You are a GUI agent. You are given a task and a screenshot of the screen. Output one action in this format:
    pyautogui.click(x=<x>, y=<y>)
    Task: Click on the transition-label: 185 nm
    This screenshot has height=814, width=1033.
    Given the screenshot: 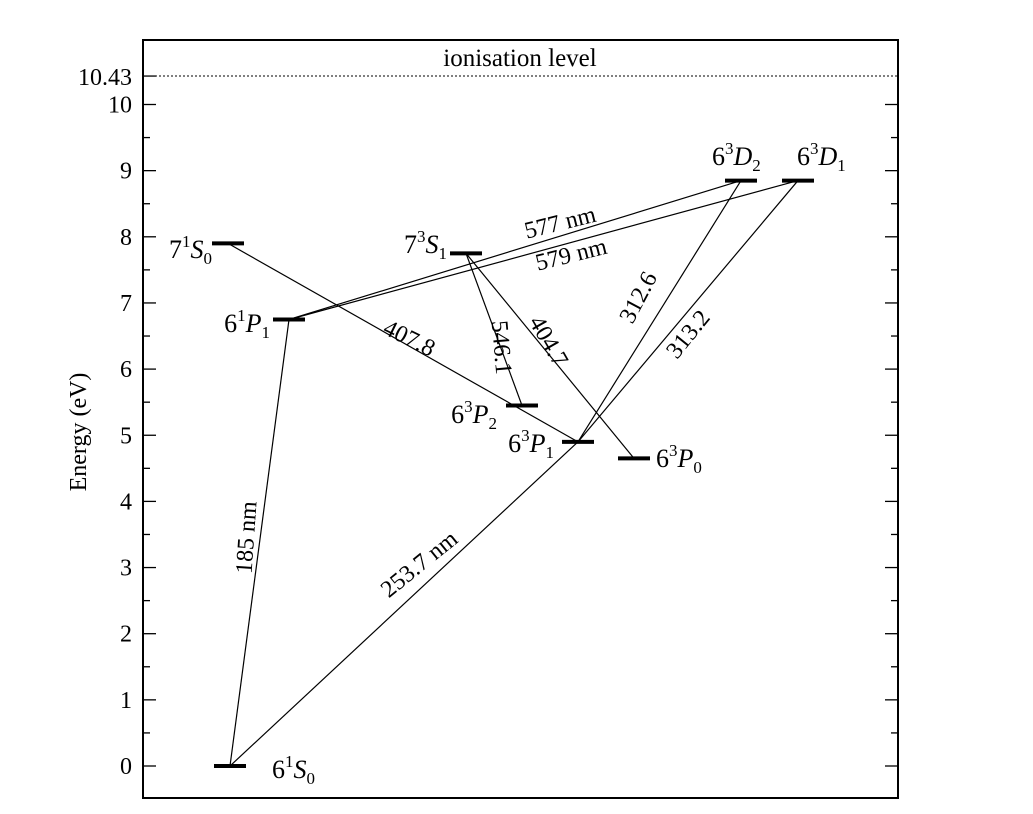 What is the action you would take?
    pyautogui.click(x=247, y=537)
    